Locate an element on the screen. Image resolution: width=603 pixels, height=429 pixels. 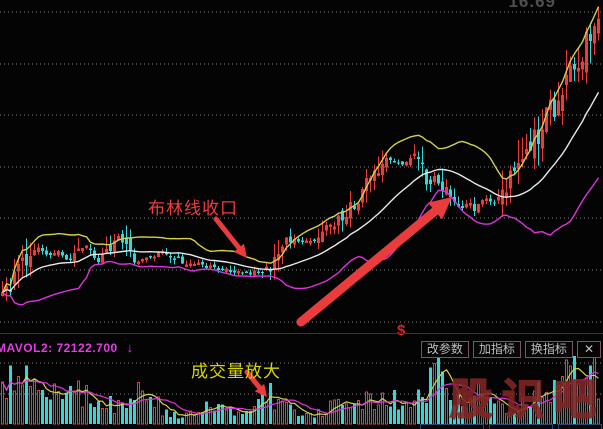
switch-indicator-button: 换指标 is located at coordinates (548, 349).